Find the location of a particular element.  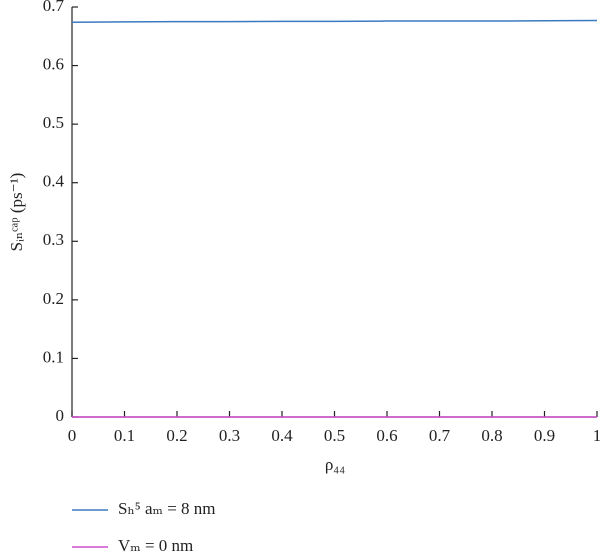

x-tick-label: 0.4 is located at coordinates (282, 435).